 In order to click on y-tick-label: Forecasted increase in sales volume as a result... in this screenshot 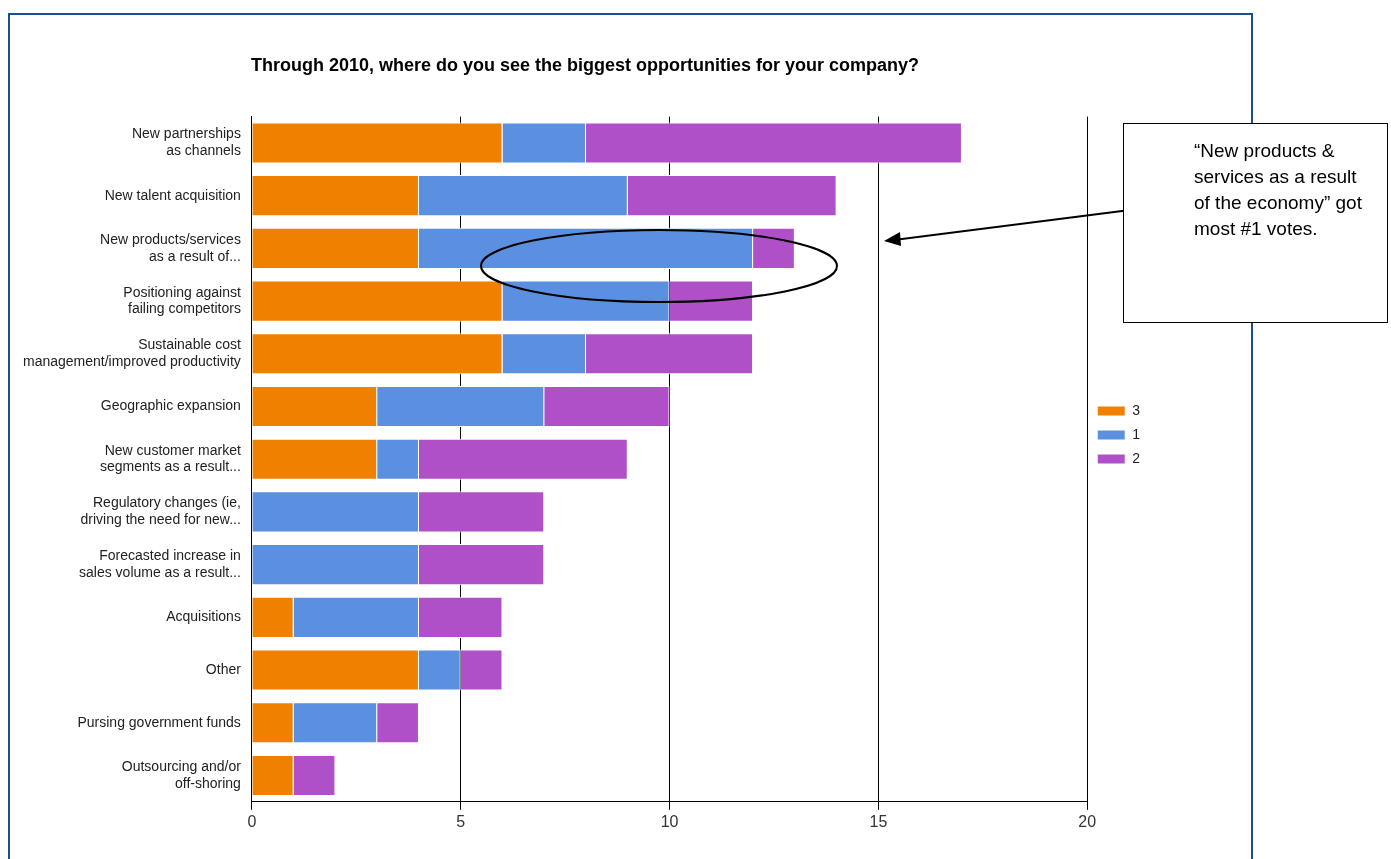, I will do `click(160, 563)`.